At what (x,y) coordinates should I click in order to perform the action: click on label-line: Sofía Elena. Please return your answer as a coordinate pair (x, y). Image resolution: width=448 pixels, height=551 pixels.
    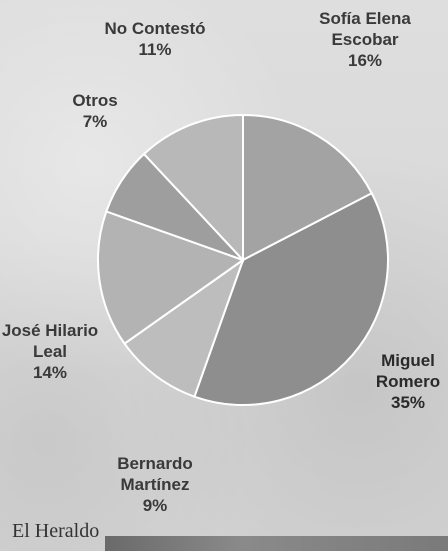
    Looking at the image, I should click on (365, 18).